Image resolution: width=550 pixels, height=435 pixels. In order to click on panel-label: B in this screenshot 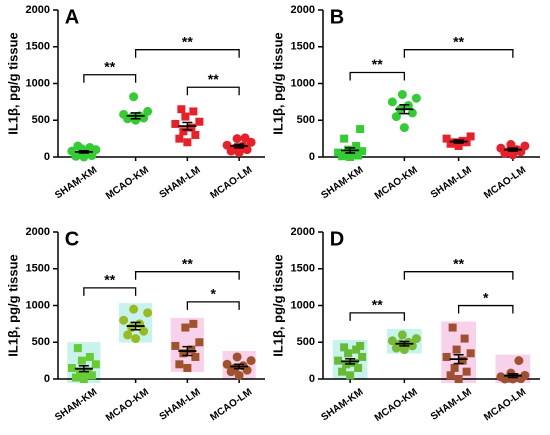, I will do `click(337, 17)`.